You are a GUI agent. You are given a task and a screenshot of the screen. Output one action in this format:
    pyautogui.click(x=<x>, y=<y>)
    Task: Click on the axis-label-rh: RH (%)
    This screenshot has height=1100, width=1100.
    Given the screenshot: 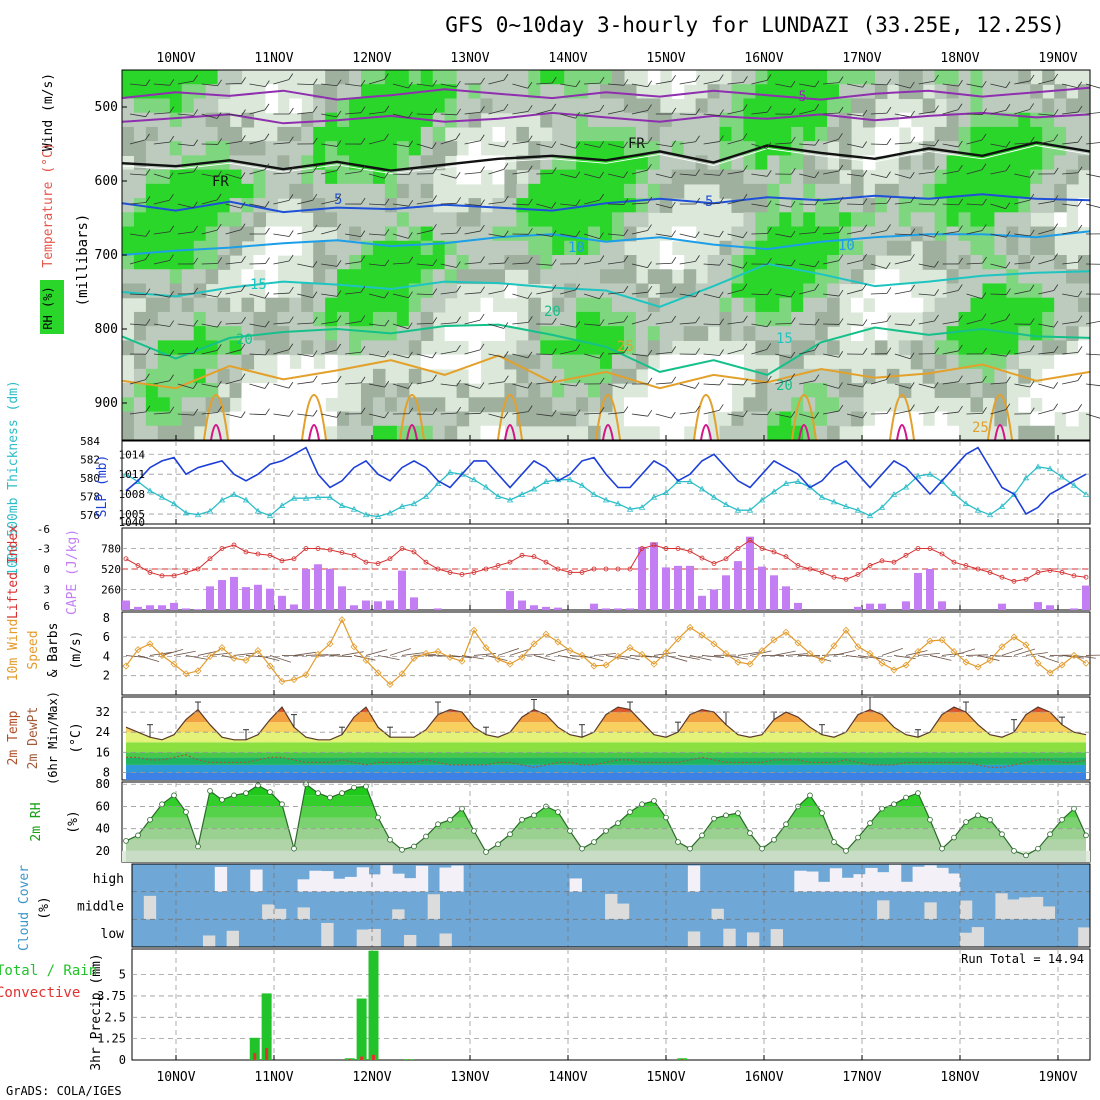 What is the action you would take?
    pyautogui.click(x=48, y=307)
    